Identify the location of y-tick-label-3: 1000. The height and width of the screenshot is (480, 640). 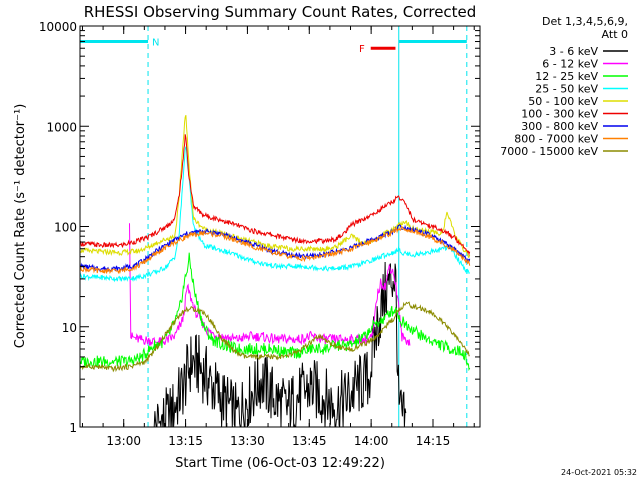
(61, 127).